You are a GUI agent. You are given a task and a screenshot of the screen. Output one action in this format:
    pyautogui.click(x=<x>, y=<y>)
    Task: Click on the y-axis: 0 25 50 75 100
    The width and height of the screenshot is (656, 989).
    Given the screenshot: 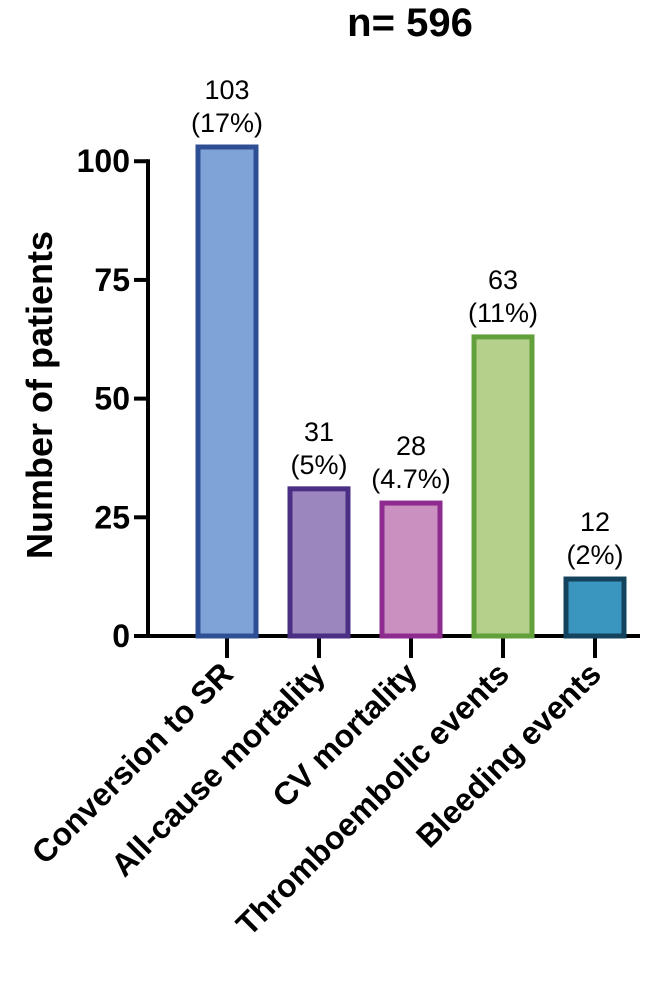 What is the action you would take?
    pyautogui.click(x=113, y=398)
    